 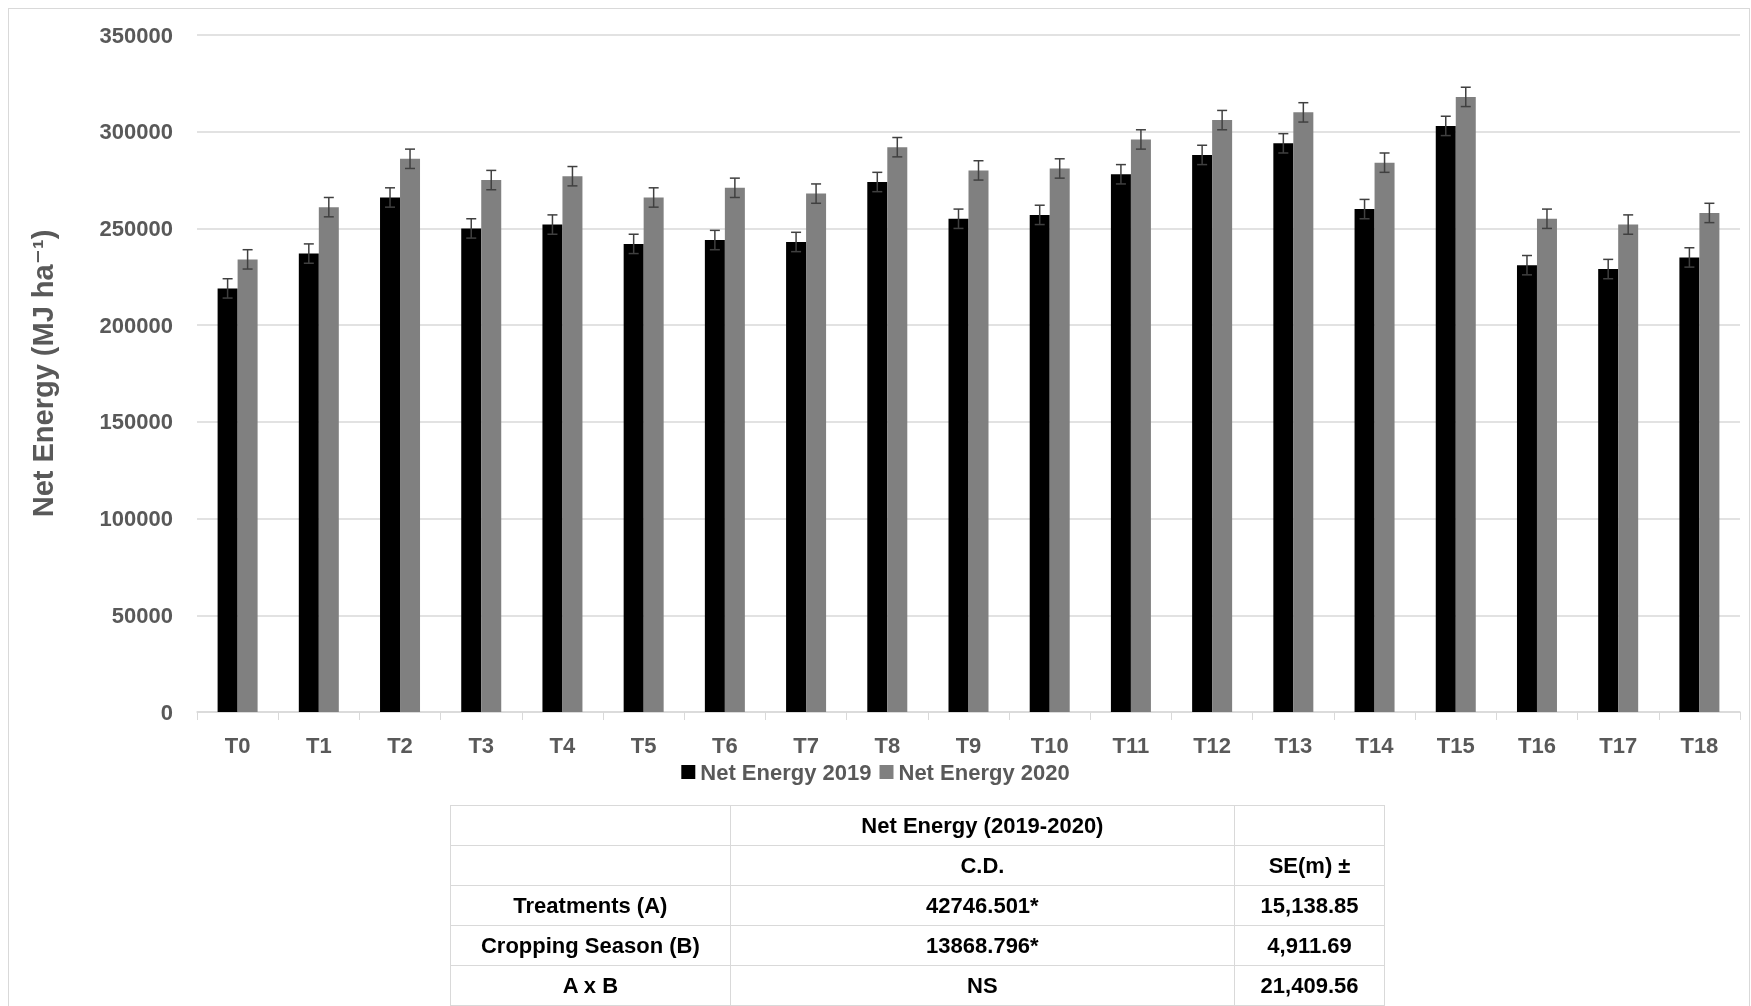 What do you see at coordinates (1309, 985) in the screenshot?
I see `text: 21,409.56` at bounding box center [1309, 985].